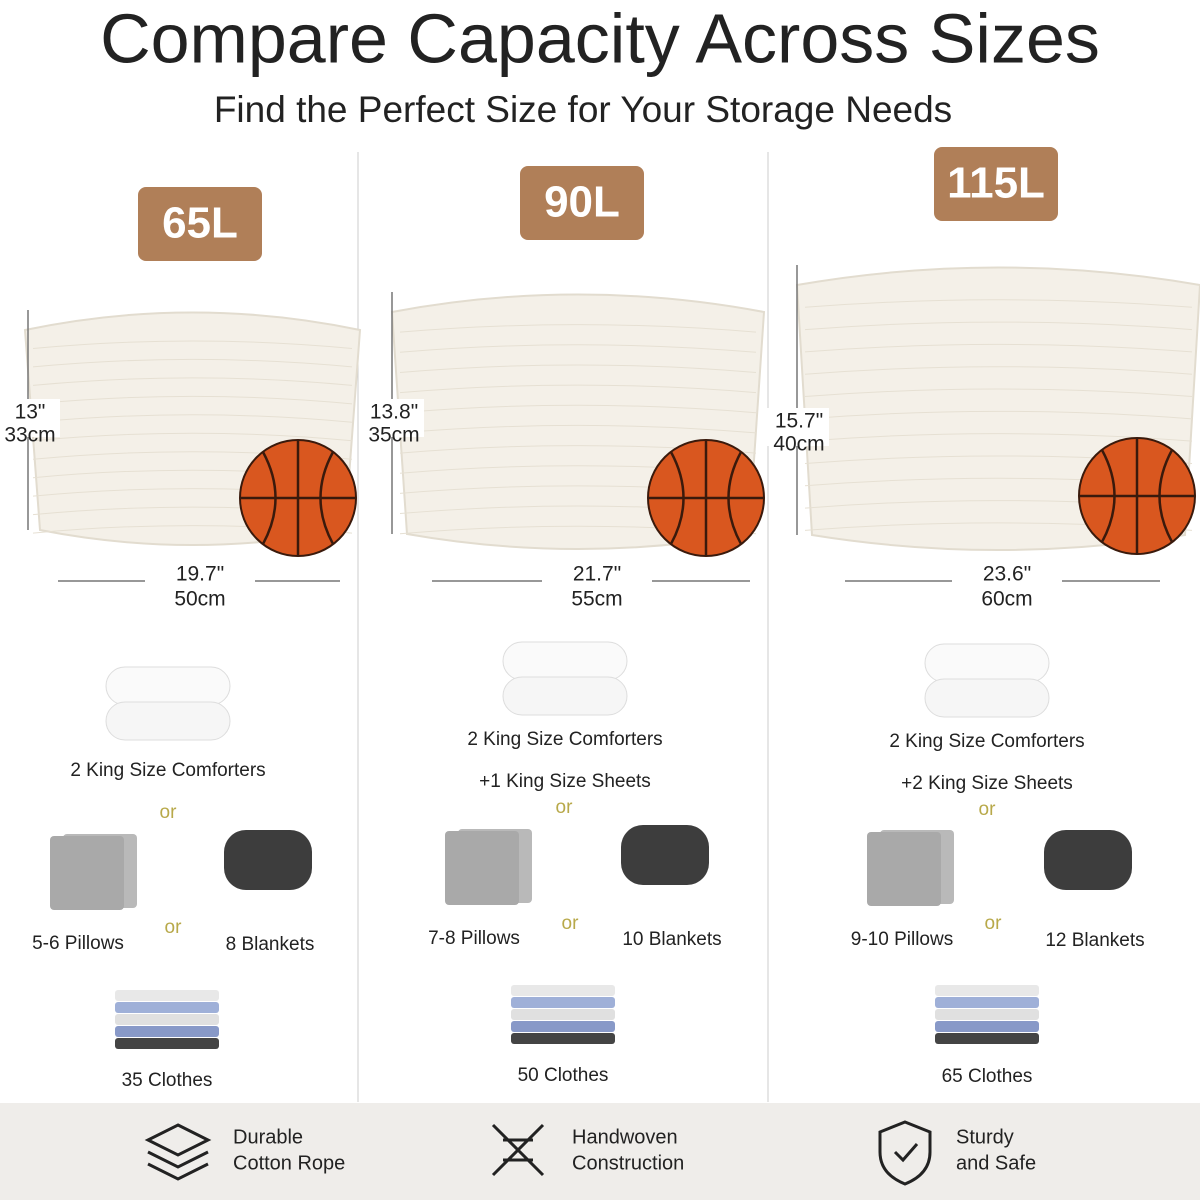  Describe the element at coordinates (625, 1137) in the screenshot. I see `feature-text: Handwoven` at that location.